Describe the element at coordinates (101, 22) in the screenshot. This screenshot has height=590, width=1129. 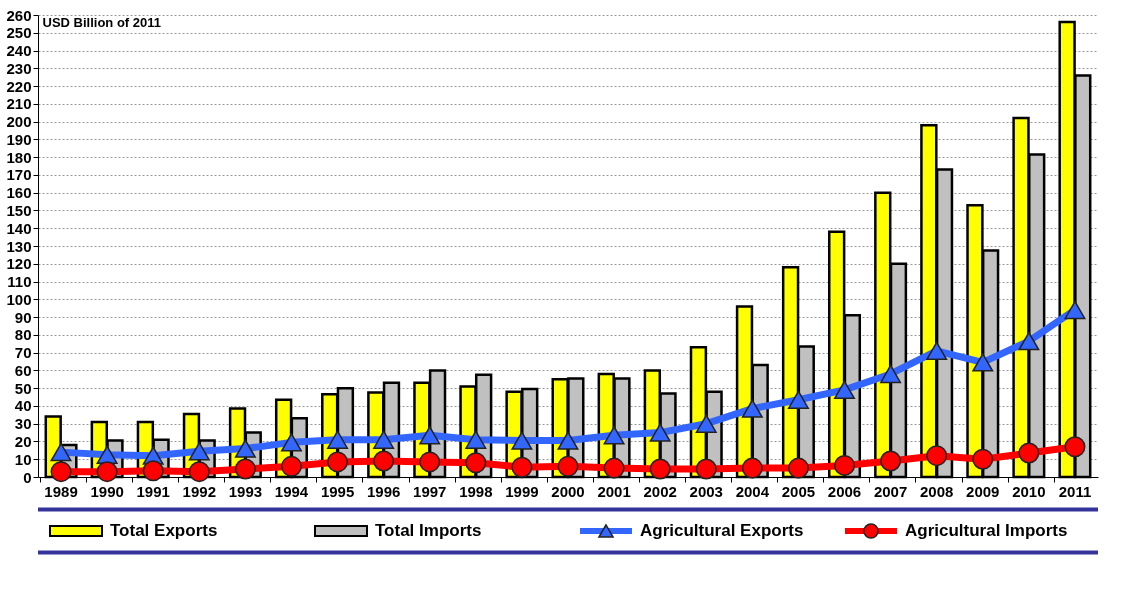
I see `y-axis-title: USD Billion of 2011` at that location.